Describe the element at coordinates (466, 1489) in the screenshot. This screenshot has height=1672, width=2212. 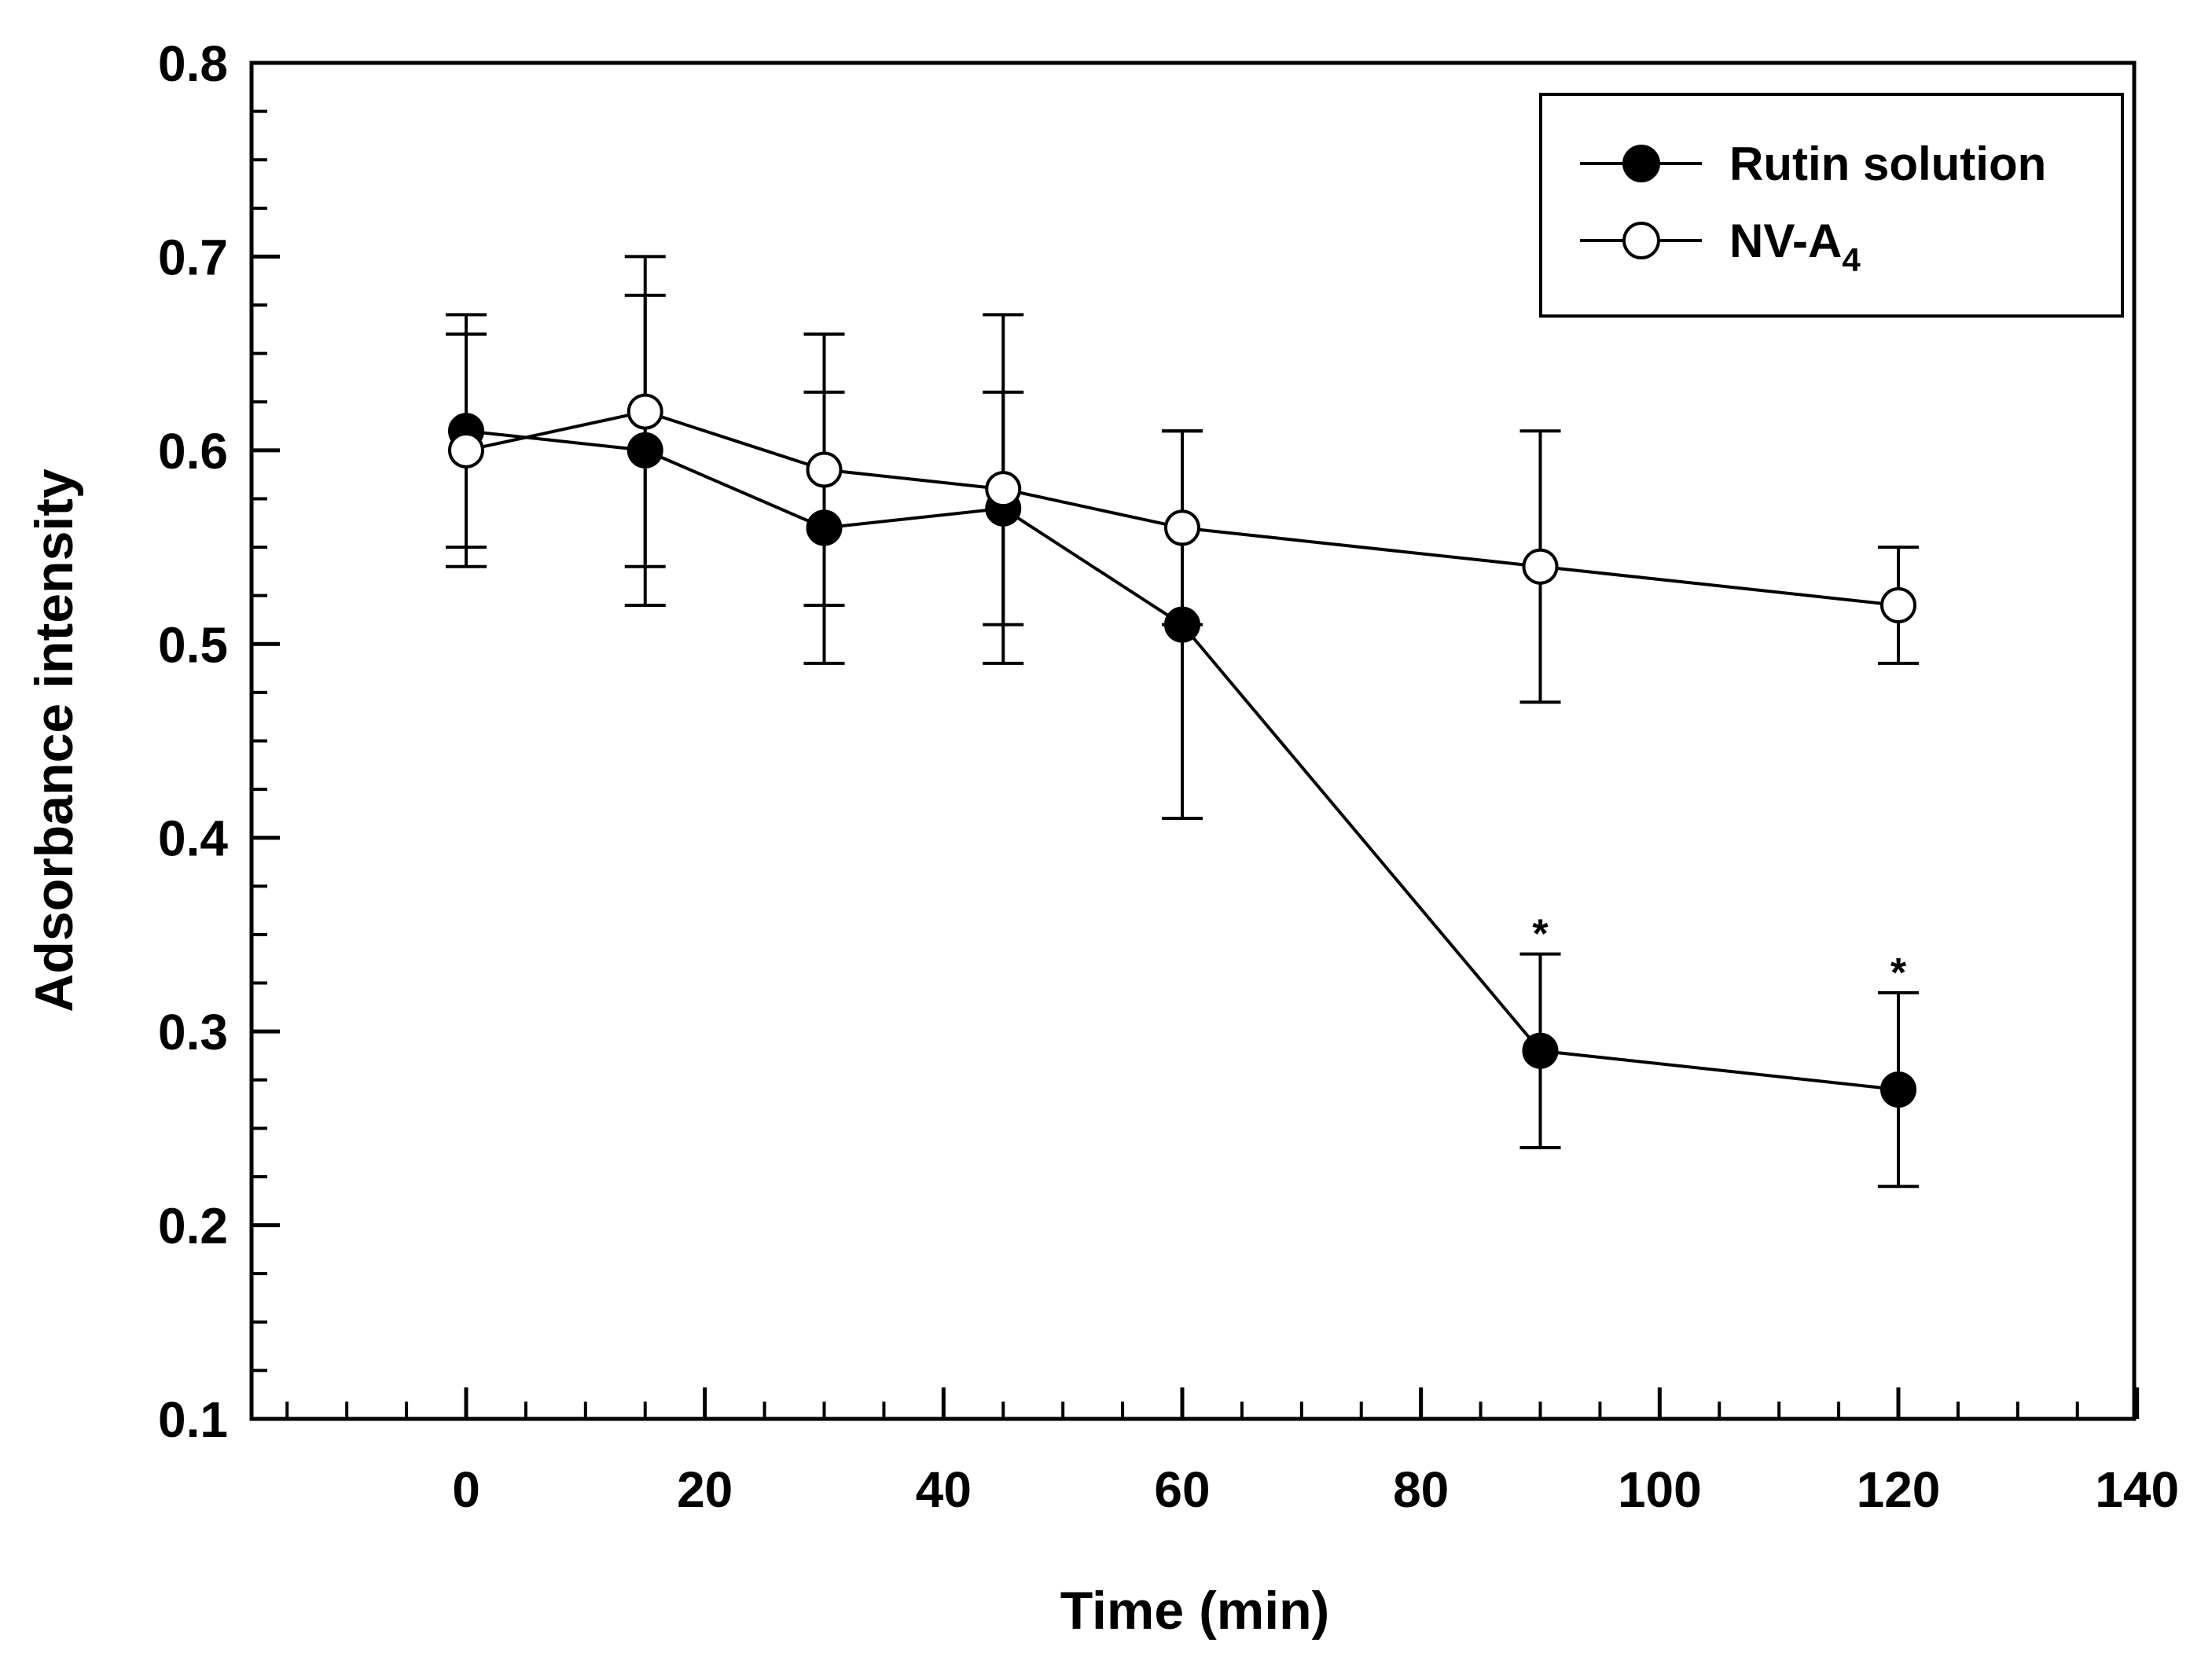
I see `x-tick-label: 0` at that location.